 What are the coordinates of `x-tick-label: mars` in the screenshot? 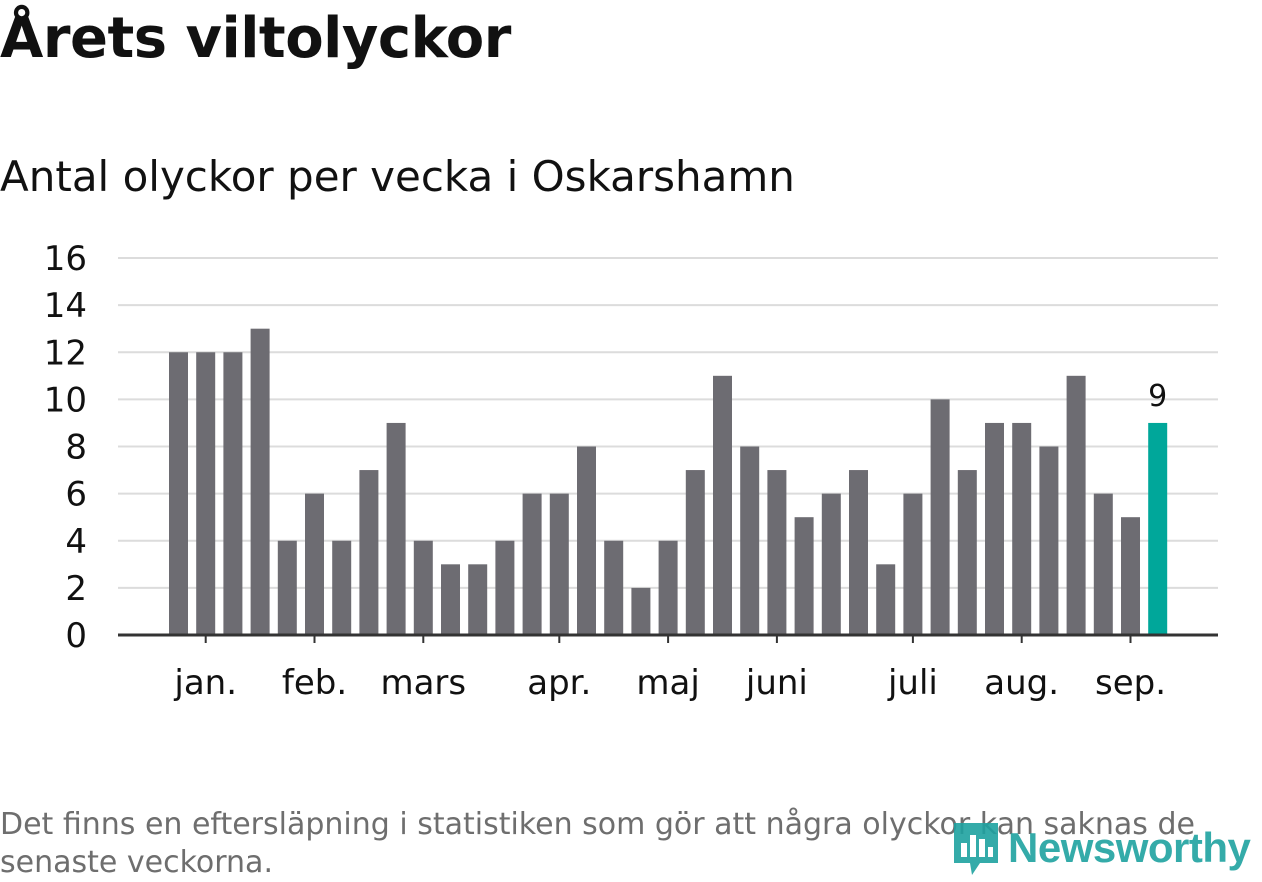 It's located at (423, 683).